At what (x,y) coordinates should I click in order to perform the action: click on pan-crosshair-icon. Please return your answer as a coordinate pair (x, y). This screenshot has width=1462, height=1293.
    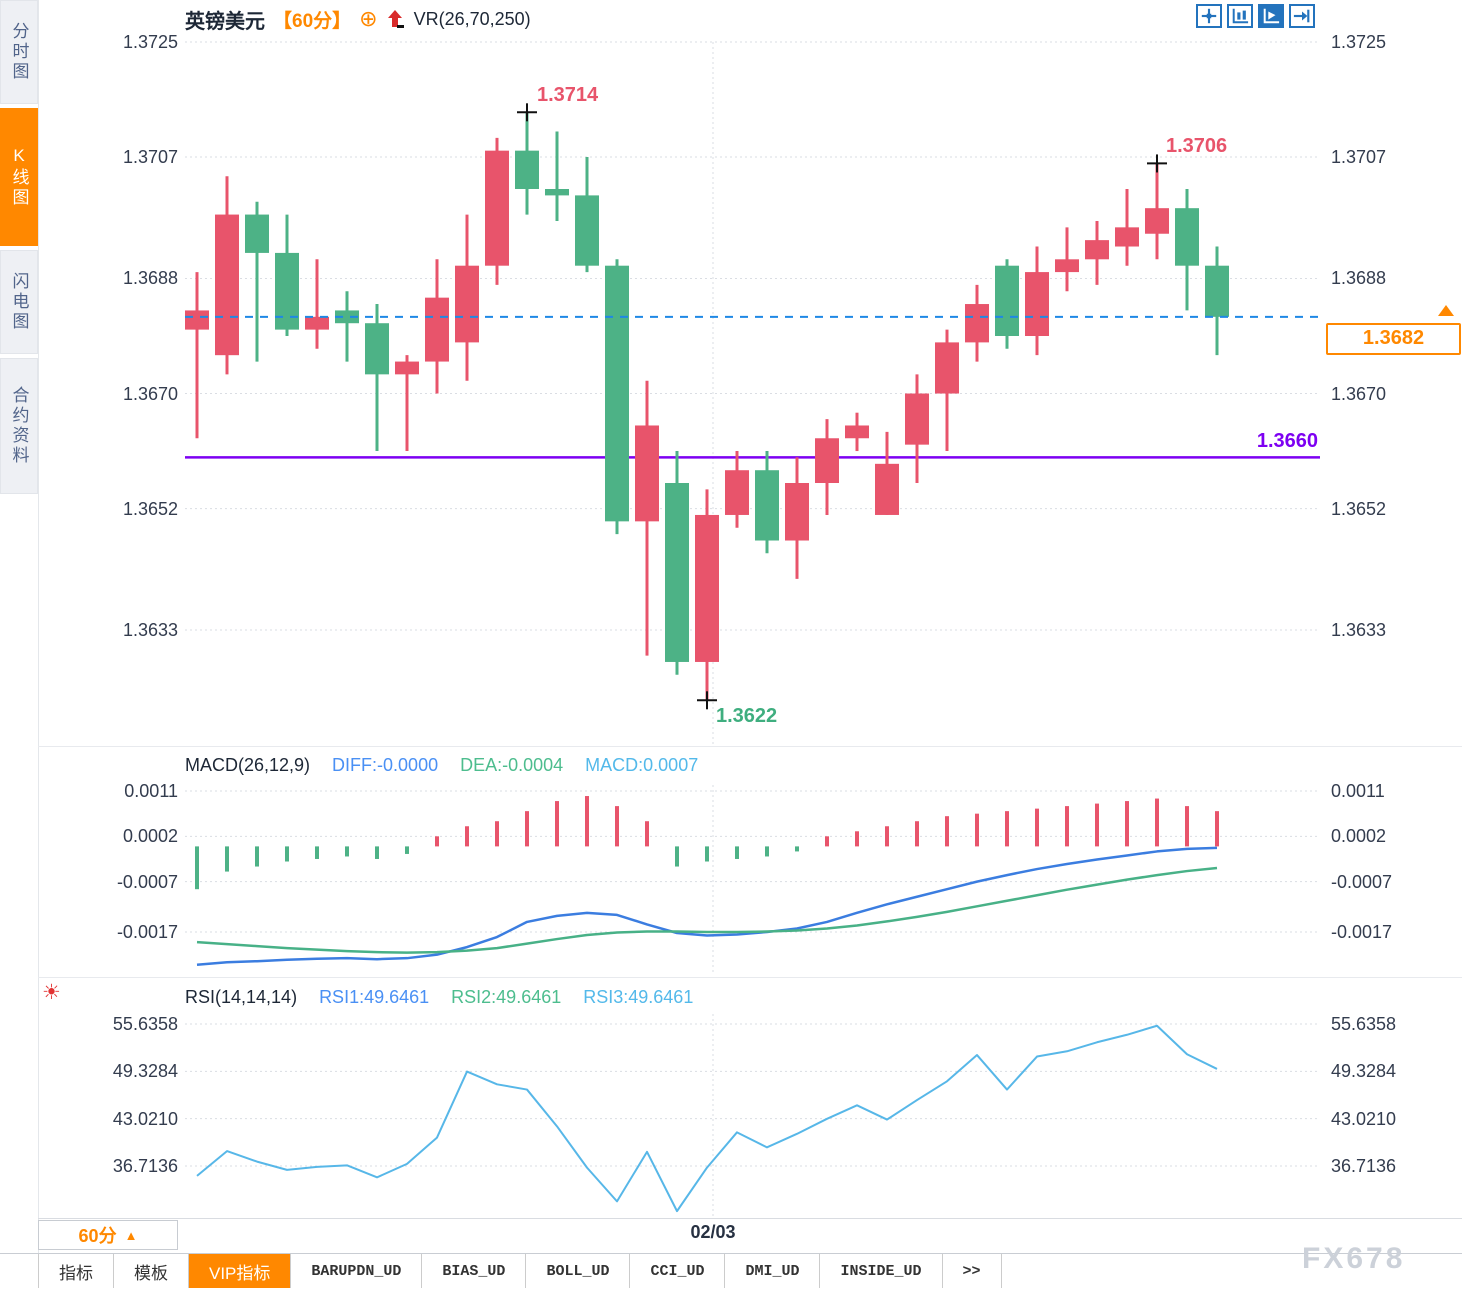
    Looking at the image, I should click on (1209, 16).